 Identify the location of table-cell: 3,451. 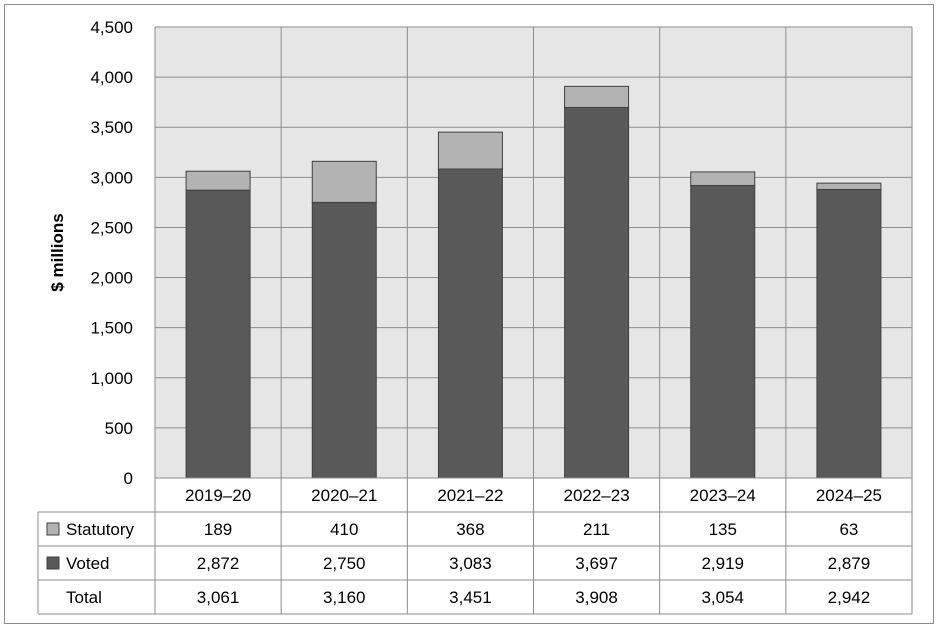
(470, 597).